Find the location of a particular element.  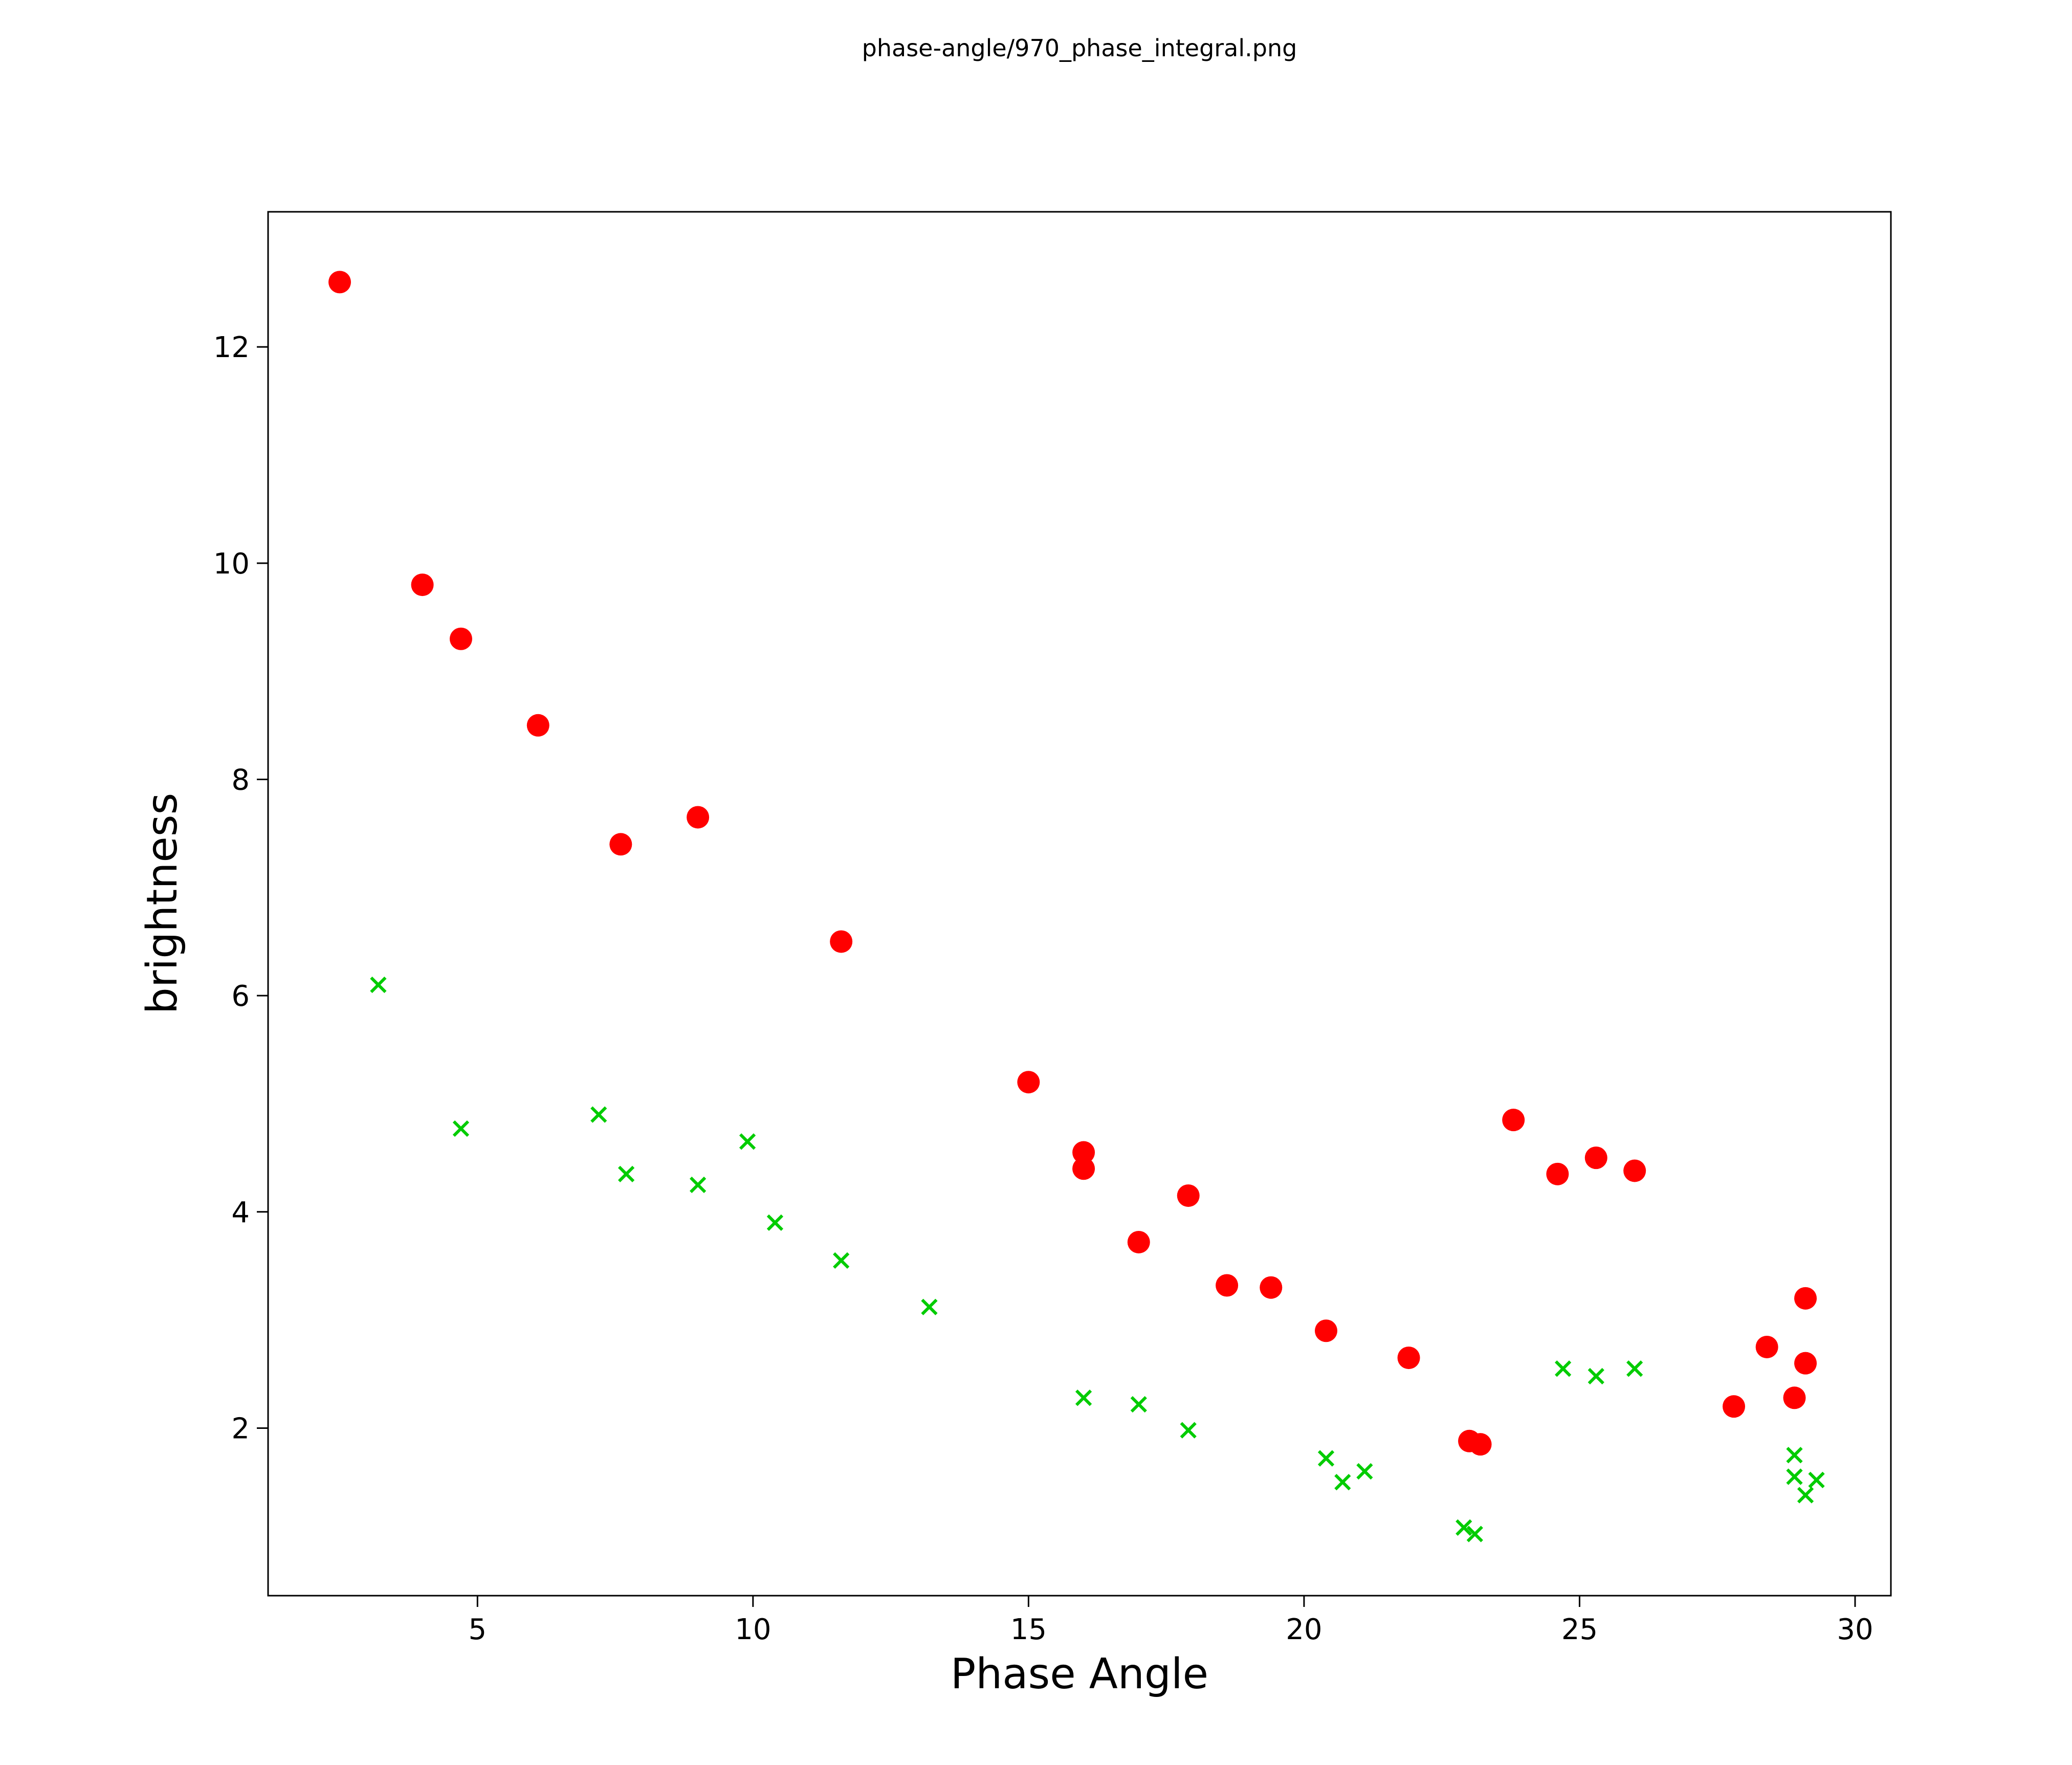

y-axis-label: brightness is located at coordinates (162, 904).